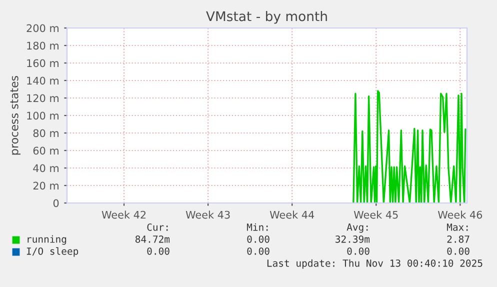 The height and width of the screenshot is (287, 497). What do you see at coordinates (42, 116) in the screenshot?
I see `y-tick-label: 100 m` at bounding box center [42, 116].